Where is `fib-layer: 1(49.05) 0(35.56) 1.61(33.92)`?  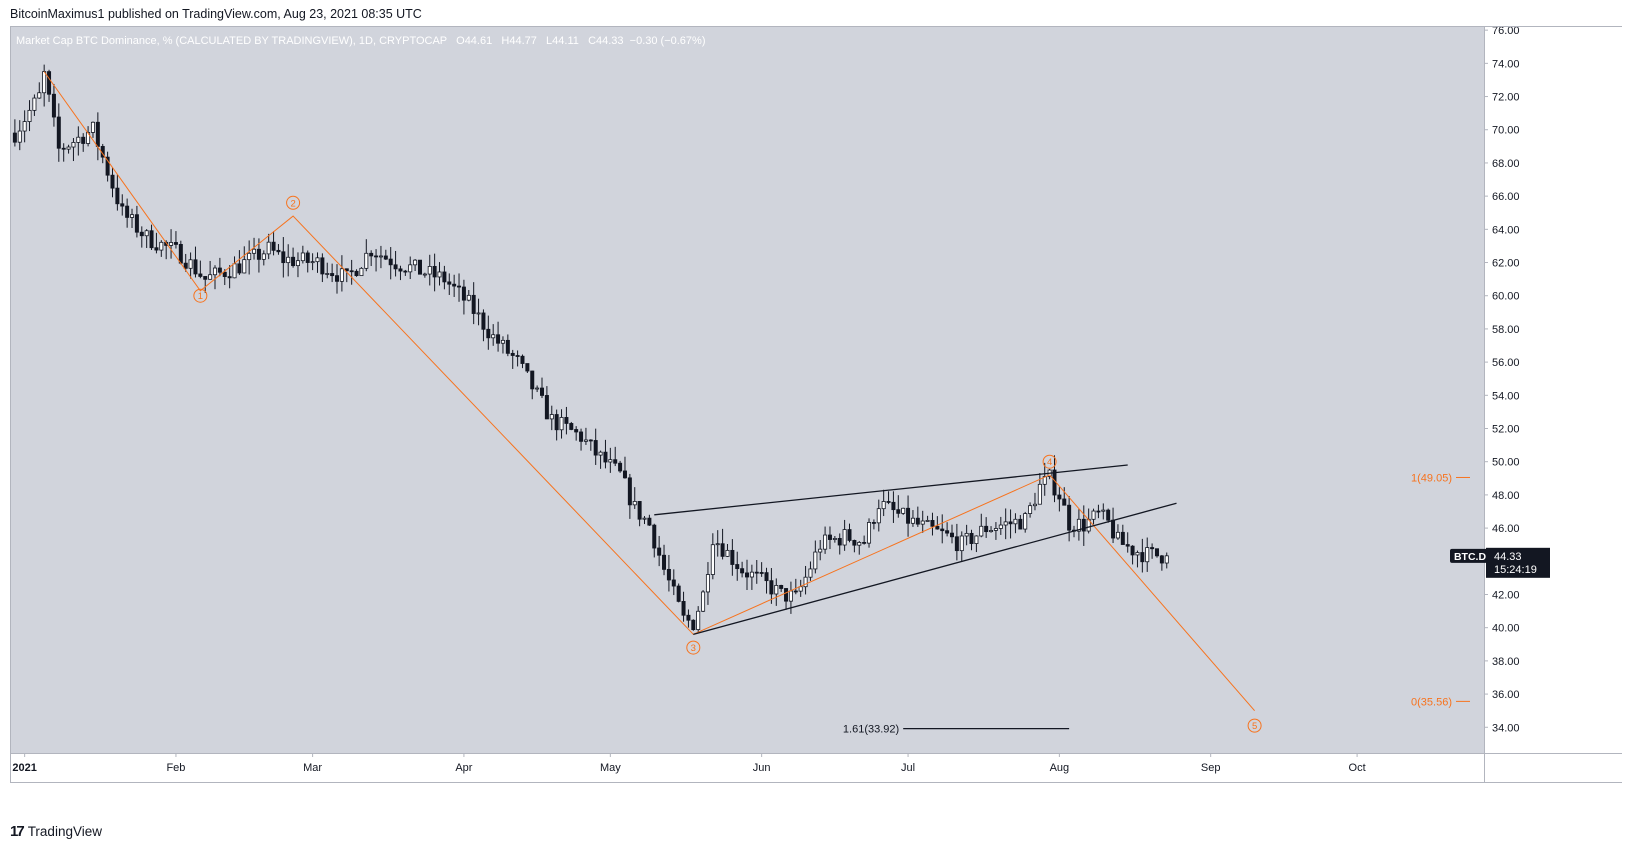 fib-layer: 1(49.05) 0(35.56) 1.61(33.92) is located at coordinates (1156, 604).